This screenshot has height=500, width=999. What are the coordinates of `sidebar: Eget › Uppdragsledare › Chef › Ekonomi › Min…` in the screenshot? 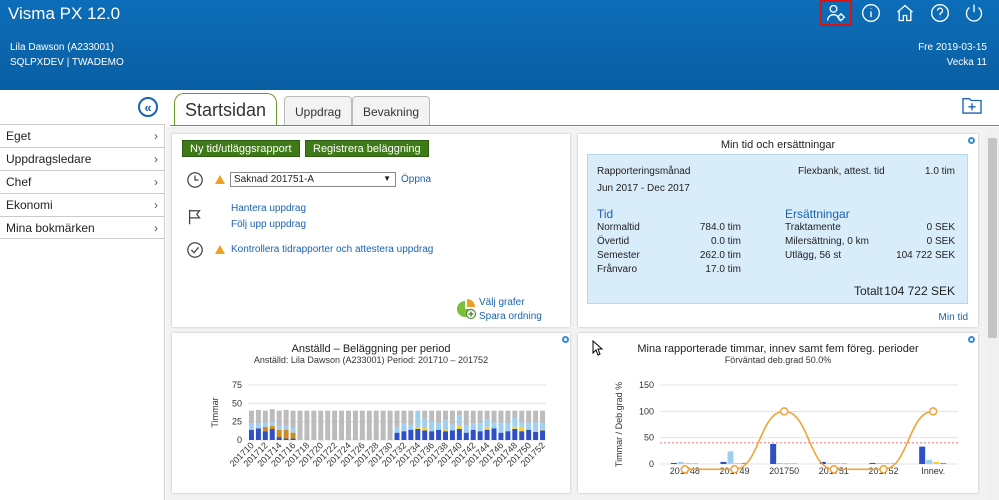 It's located at (82, 312).